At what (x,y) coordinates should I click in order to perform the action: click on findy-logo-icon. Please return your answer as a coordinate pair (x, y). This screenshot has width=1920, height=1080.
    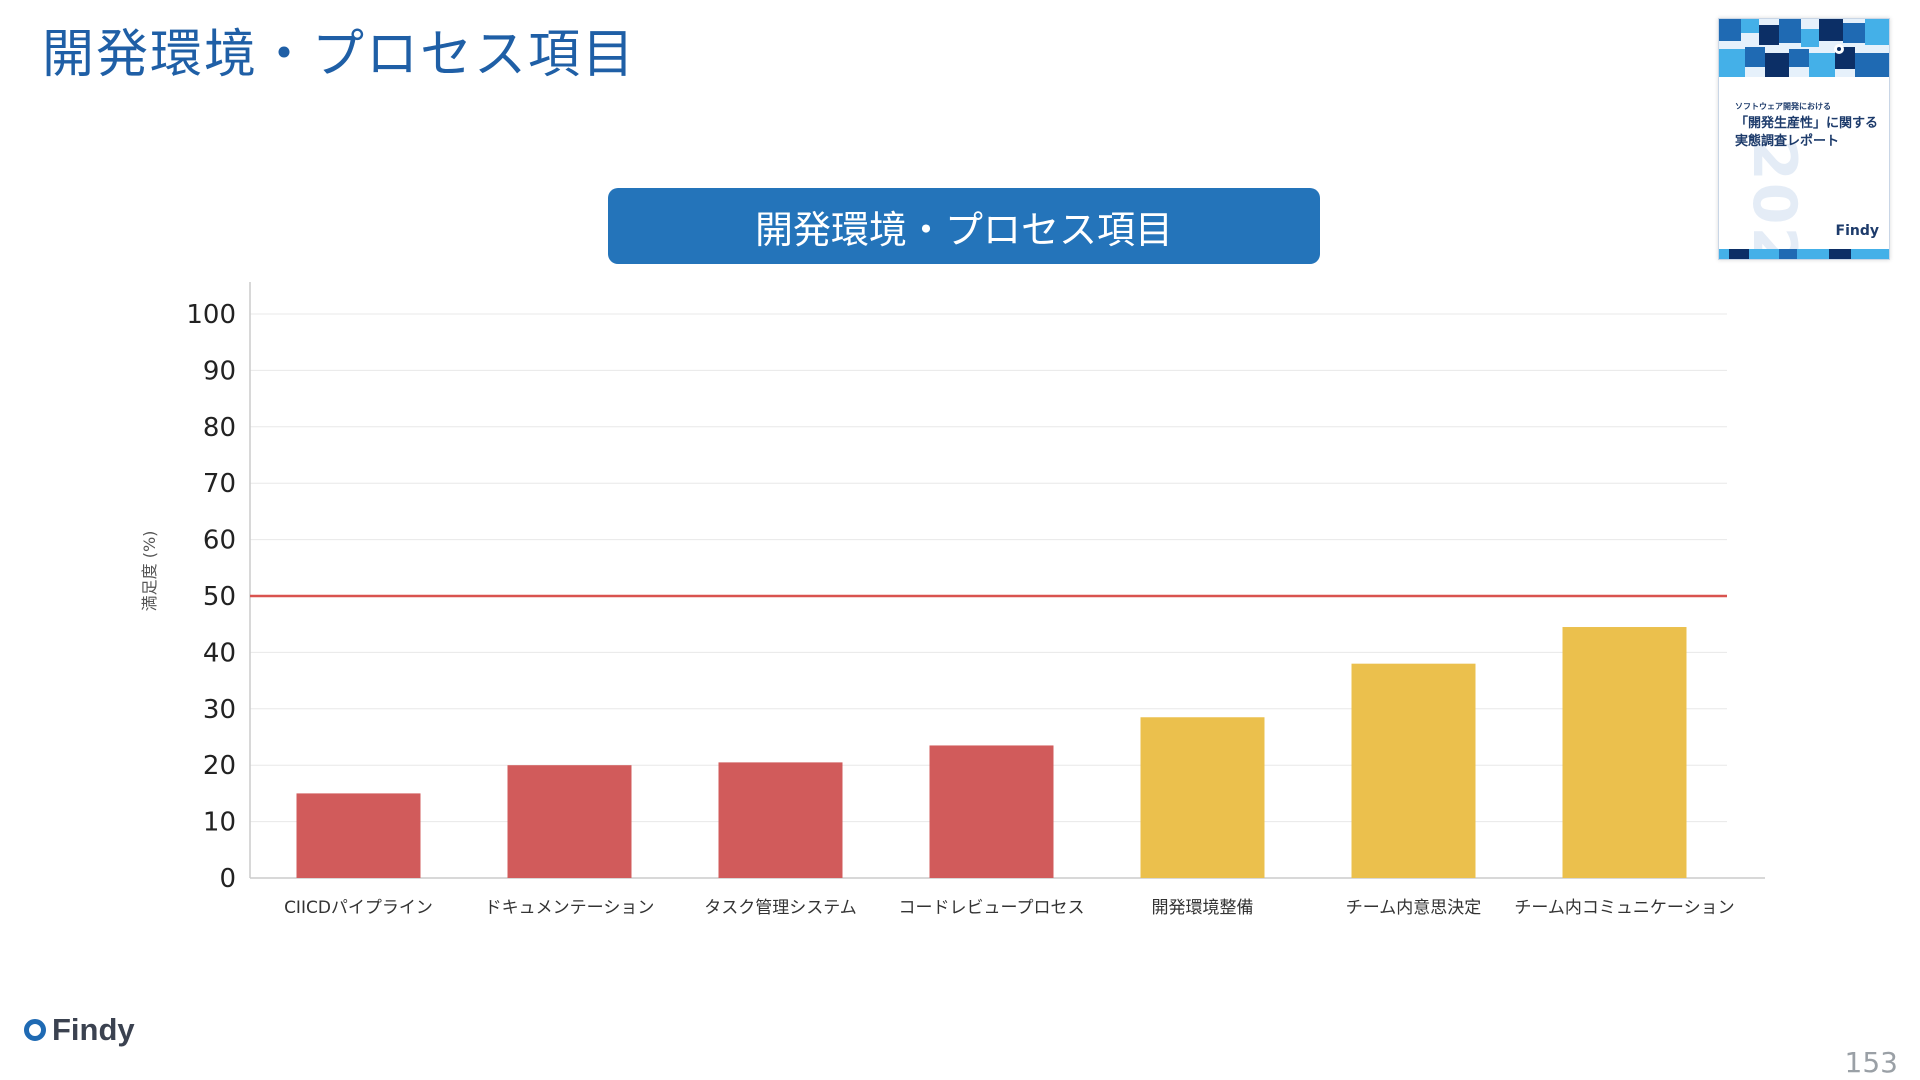
    Looking at the image, I should click on (35, 1030).